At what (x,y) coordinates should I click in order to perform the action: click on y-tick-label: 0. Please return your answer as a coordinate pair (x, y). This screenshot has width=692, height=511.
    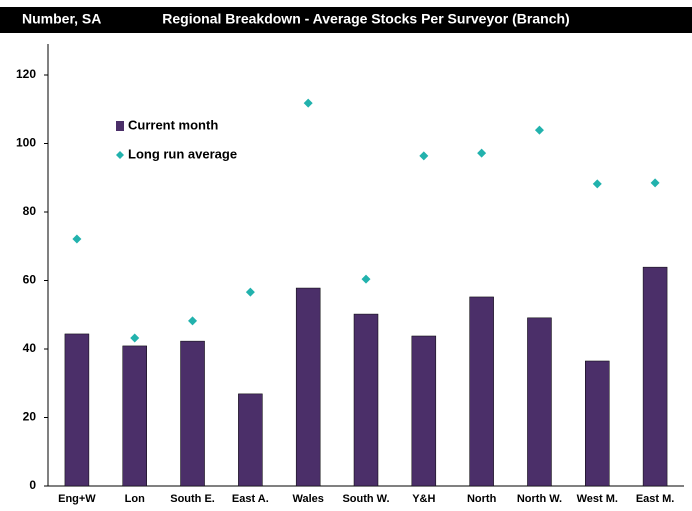
    Looking at the image, I should click on (32, 485).